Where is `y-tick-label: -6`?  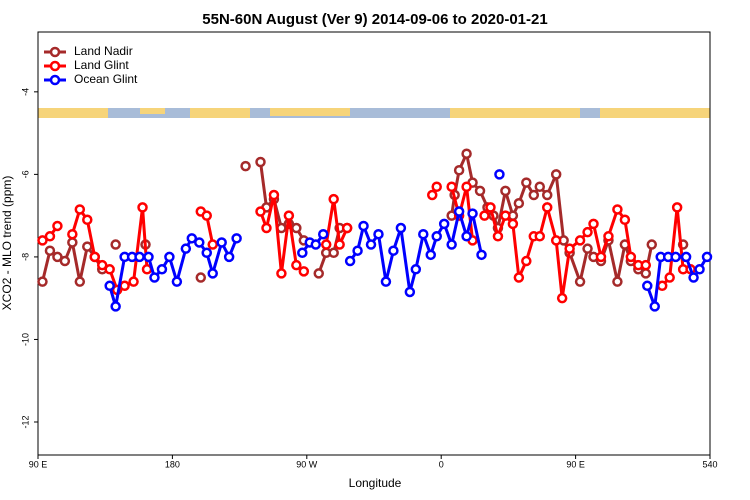
y-tick-label: -6 is located at coordinates (25, 174).